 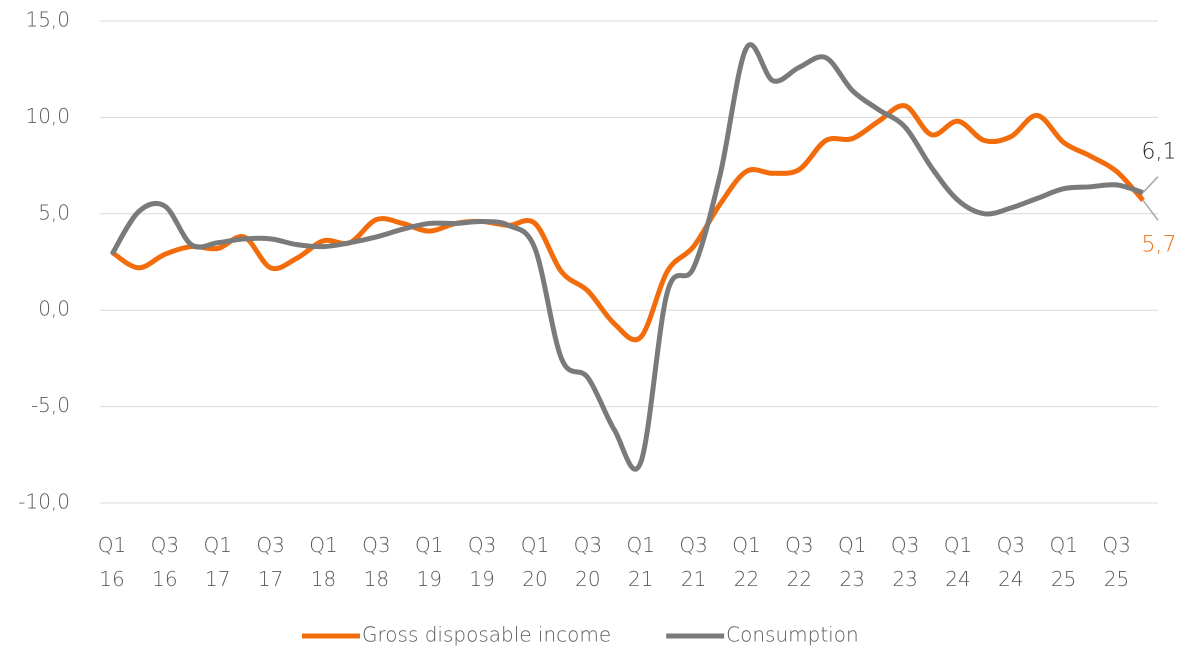 What do you see at coordinates (482, 562) in the screenshot?
I see `x-tick-label: Q3 19` at bounding box center [482, 562].